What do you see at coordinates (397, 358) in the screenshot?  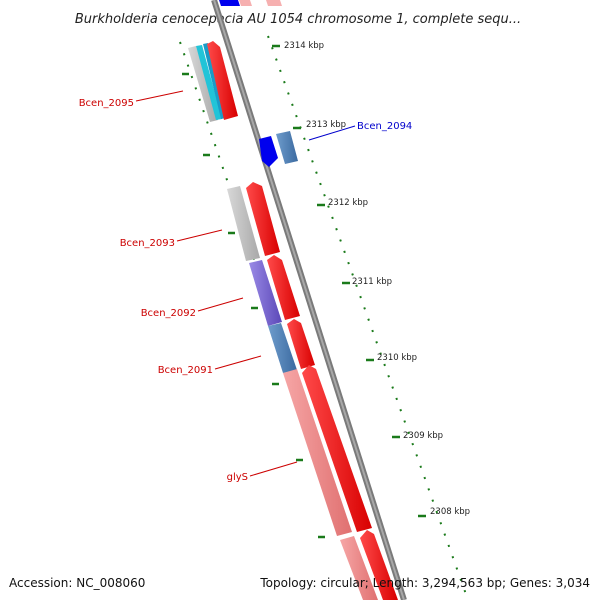 I see `tick-label: 2310 kbp` at bounding box center [397, 358].